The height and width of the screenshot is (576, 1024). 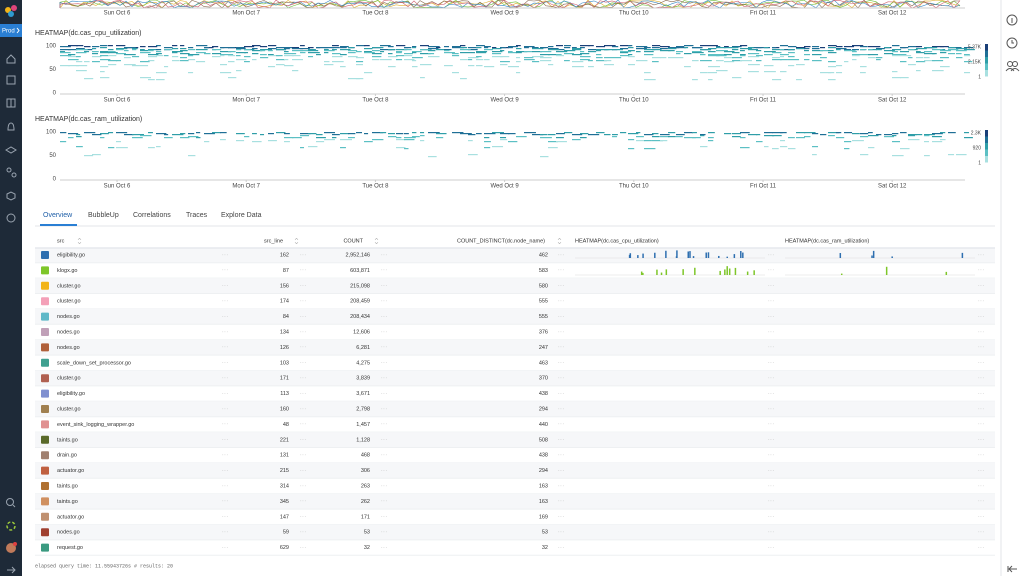 What do you see at coordinates (8, 32) in the screenshot?
I see `env-label: Prod` at bounding box center [8, 32].